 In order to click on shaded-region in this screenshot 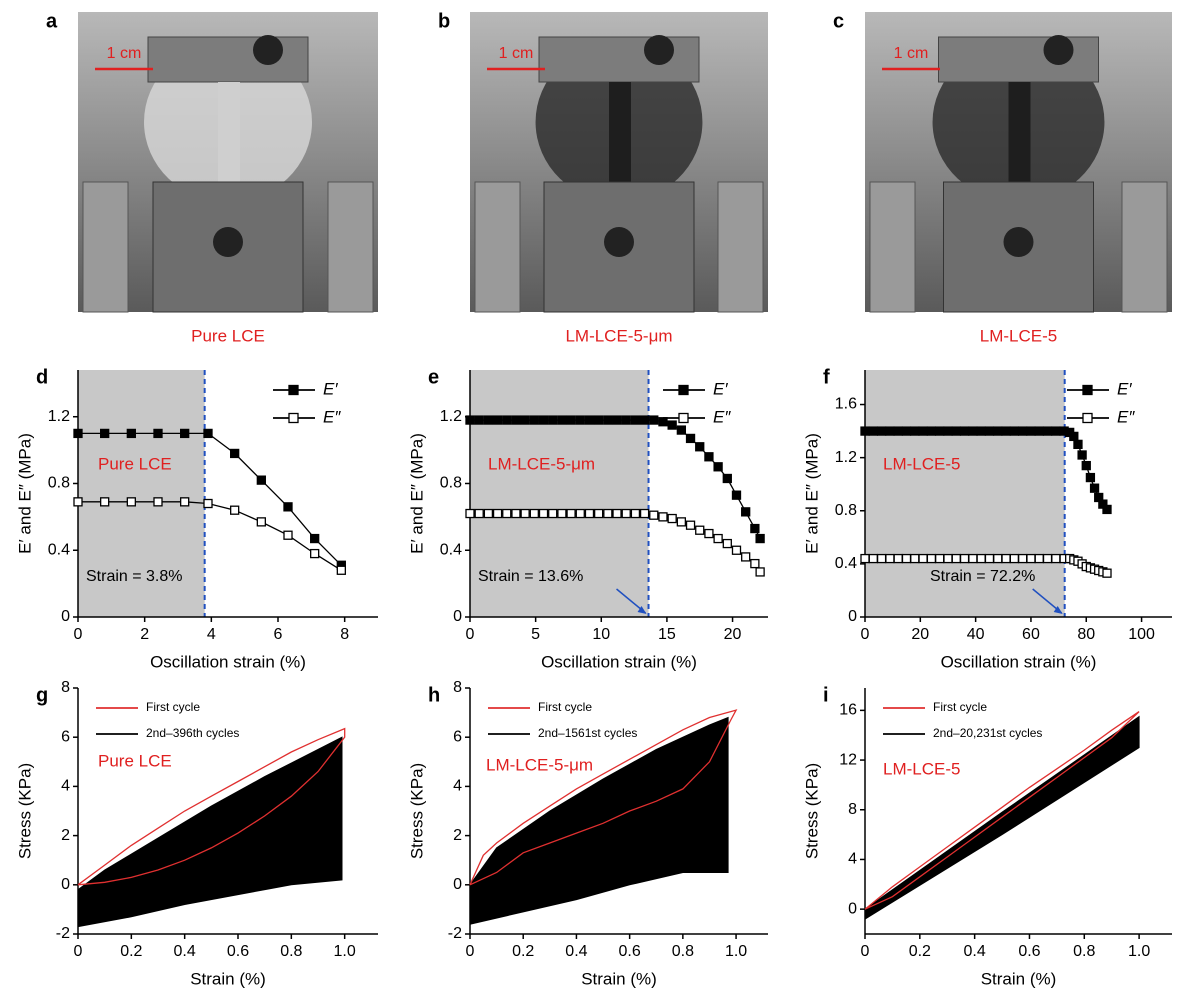, I will do `click(965, 493)`.